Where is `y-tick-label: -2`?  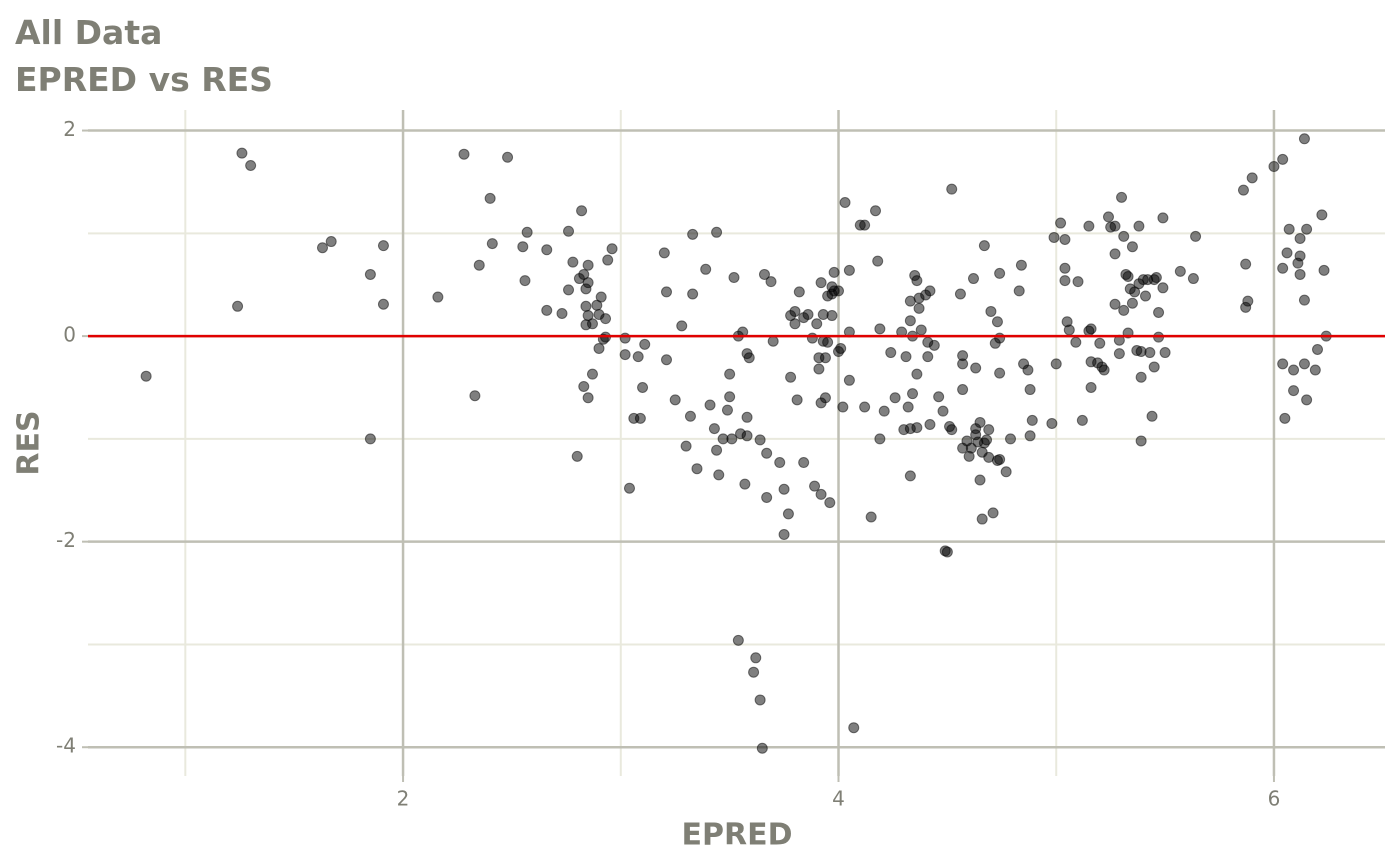
y-tick-label: -2 is located at coordinates (66, 540).